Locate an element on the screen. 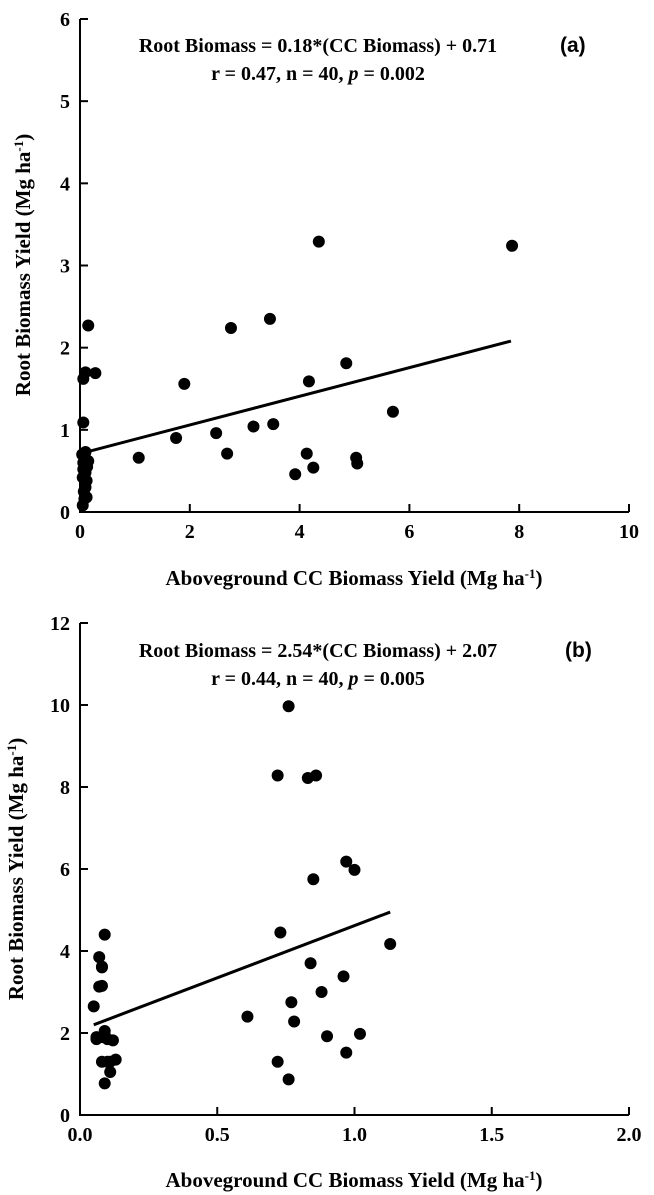 The width and height of the screenshot is (654, 1195). panel-b-x-title-sup: -1 is located at coordinates (530, 1175).